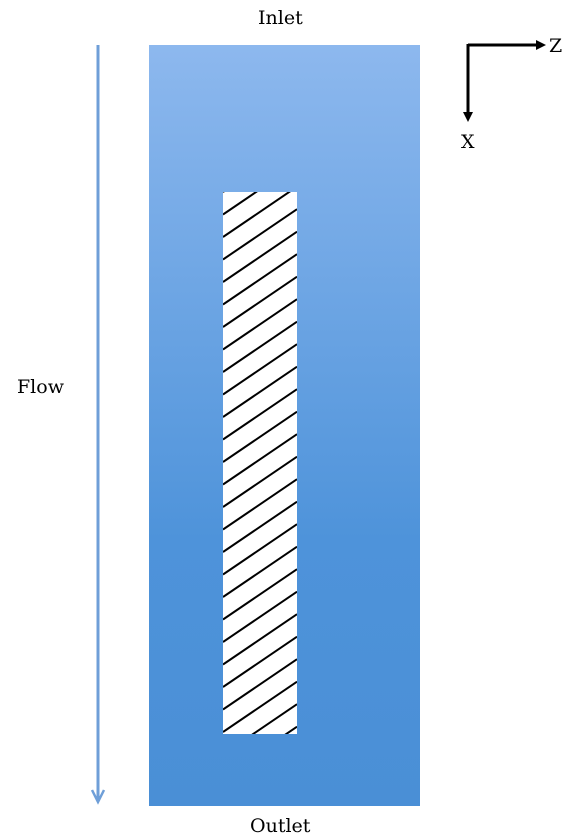  What do you see at coordinates (98, 797) in the screenshot?
I see `flow-arrow-head` at bounding box center [98, 797].